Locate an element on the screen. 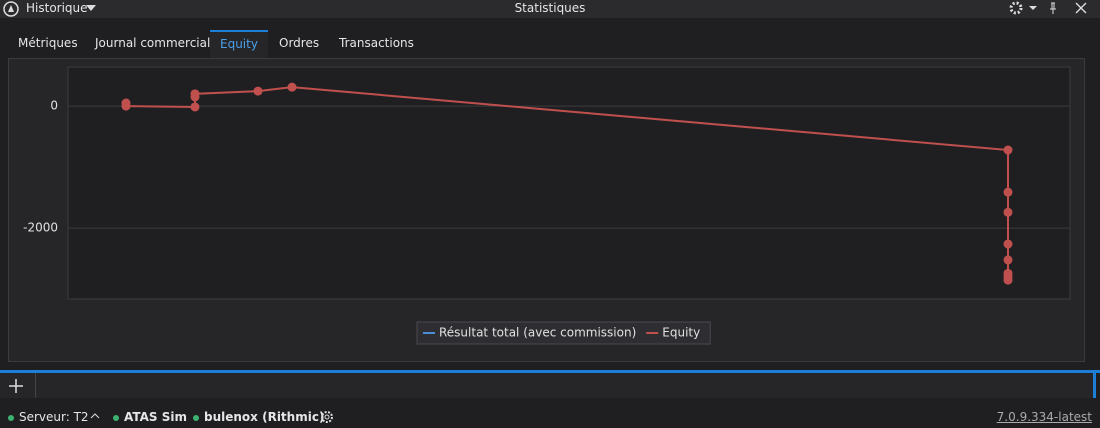 The width and height of the screenshot is (1100, 428). tab: Equity is located at coordinates (239, 44).